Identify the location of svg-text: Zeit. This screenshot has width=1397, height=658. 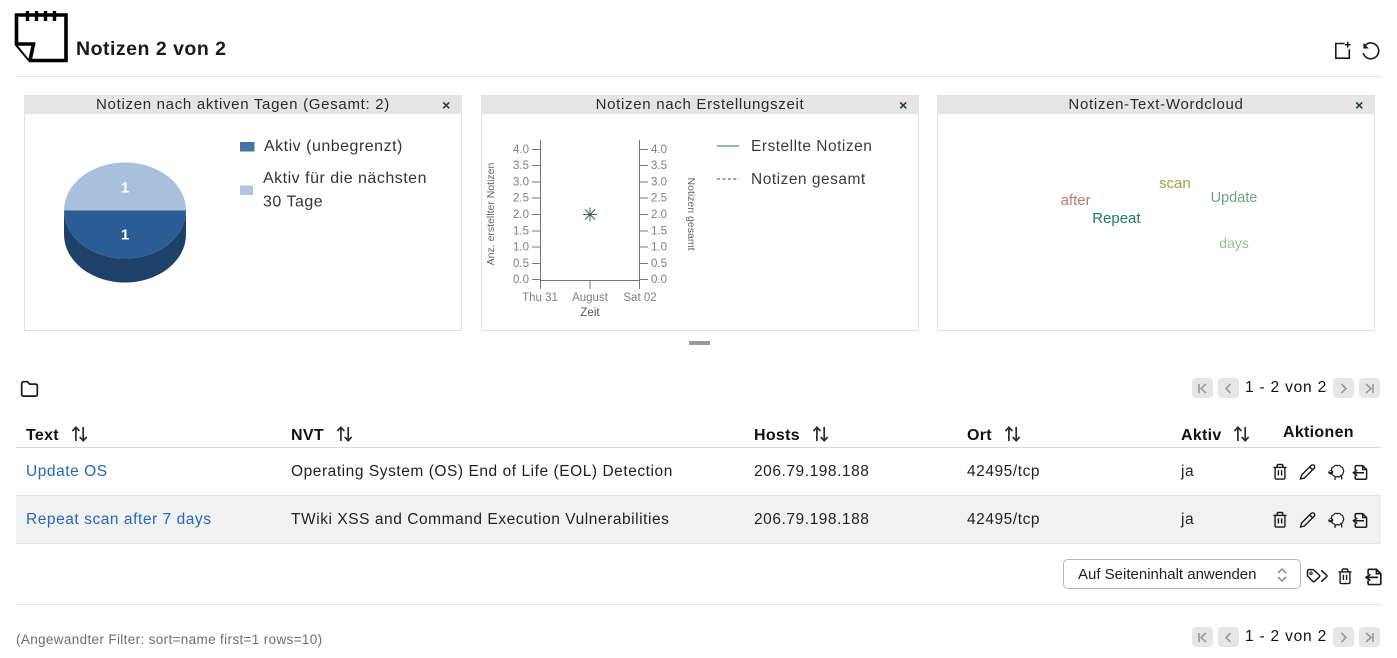
(590, 313).